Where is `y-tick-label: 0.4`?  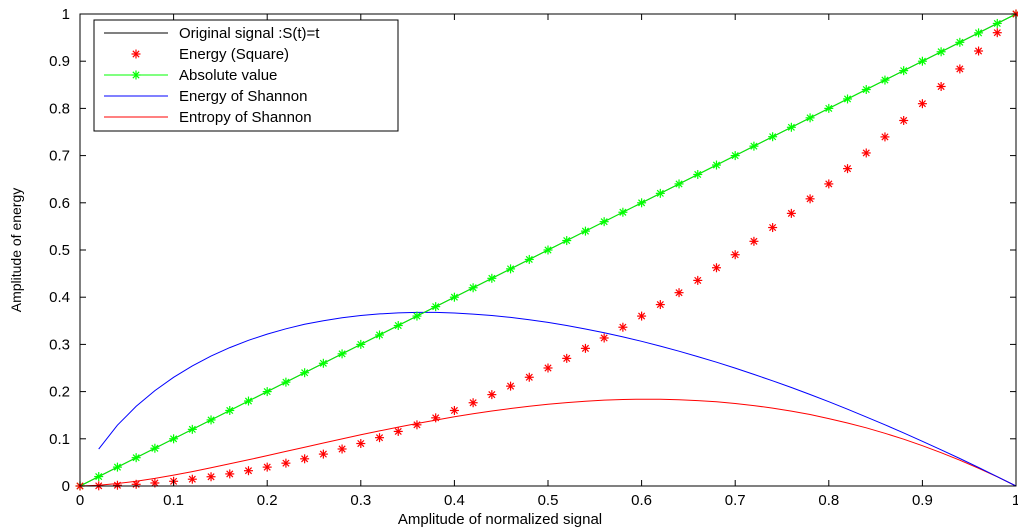 y-tick-label: 0.4 is located at coordinates (59, 297).